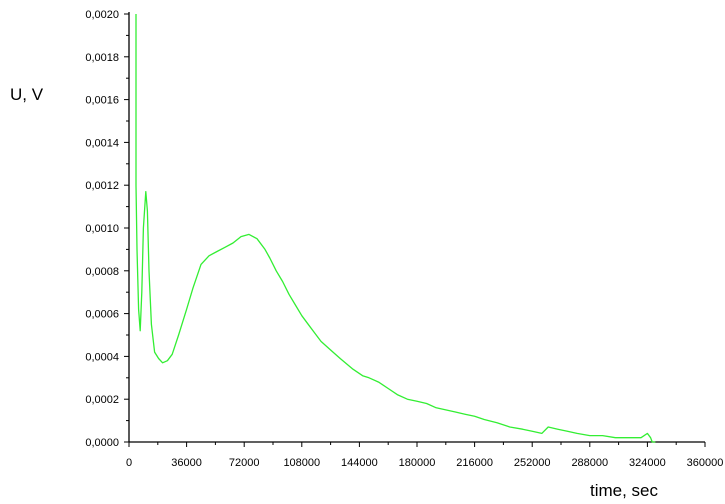 The image size is (725, 504). What do you see at coordinates (27, 94) in the screenshot?
I see `y-axis-title: U, V` at bounding box center [27, 94].